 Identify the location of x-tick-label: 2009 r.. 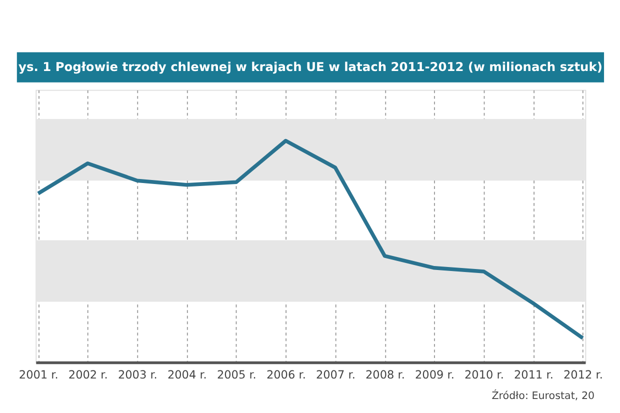
(434, 375).